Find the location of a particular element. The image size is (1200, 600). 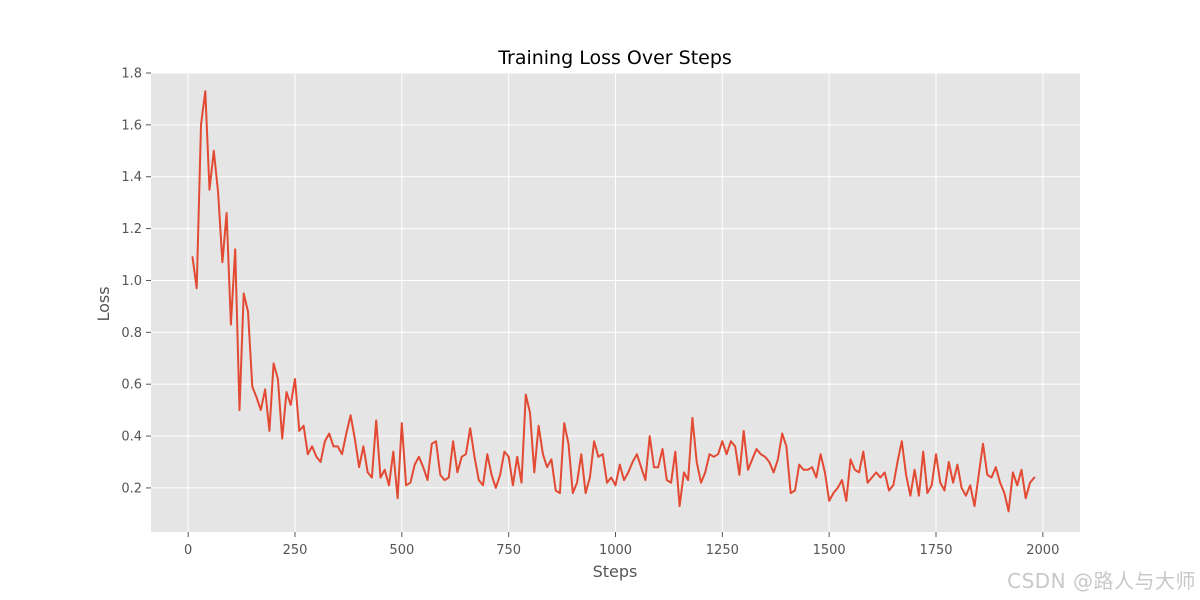

x-tick-label: 750 is located at coordinates (508, 550).